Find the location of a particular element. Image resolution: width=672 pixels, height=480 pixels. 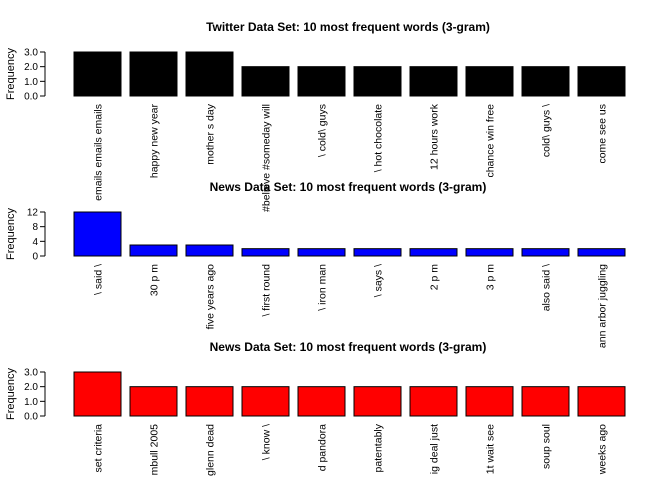

category-label: ann arbor juggling is located at coordinates (603, 306).